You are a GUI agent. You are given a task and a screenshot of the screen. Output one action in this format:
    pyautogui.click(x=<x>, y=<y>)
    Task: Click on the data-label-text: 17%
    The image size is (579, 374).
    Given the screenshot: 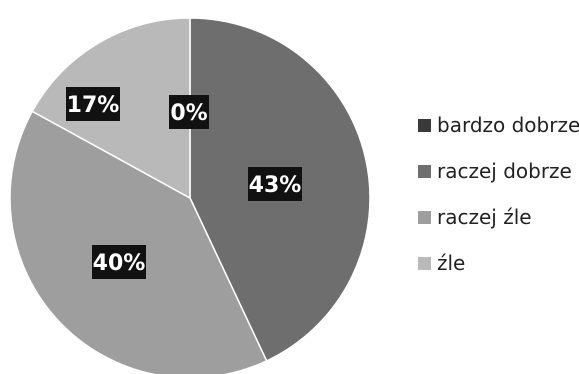 What is the action you would take?
    pyautogui.click(x=93, y=105)
    